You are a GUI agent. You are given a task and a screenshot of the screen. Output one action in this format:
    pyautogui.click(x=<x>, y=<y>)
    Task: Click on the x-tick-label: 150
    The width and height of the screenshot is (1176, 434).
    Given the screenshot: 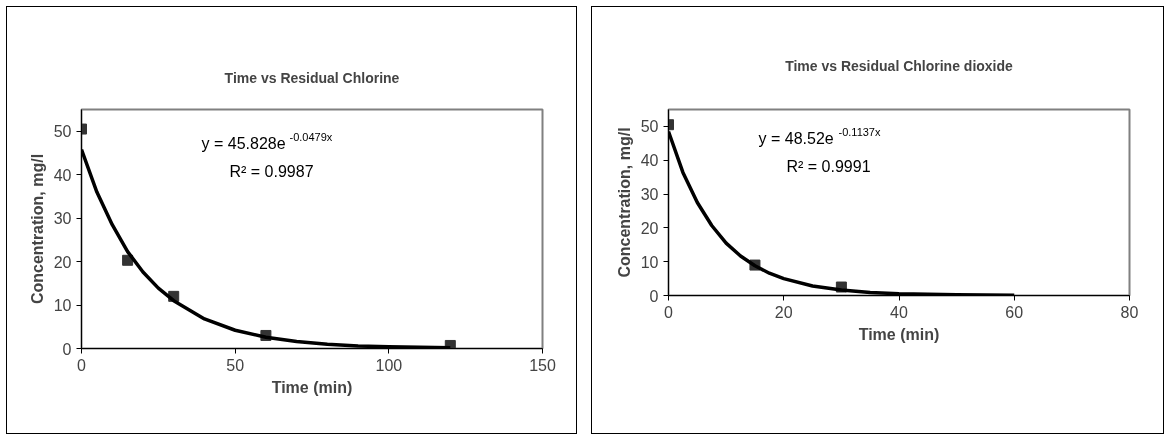 What is the action you would take?
    pyautogui.click(x=542, y=365)
    